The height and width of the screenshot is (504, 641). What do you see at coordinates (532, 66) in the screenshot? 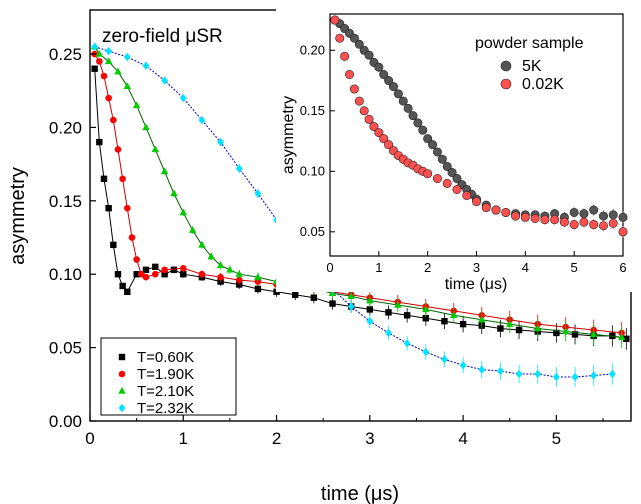
I see `inset-legend-label: 5K` at bounding box center [532, 66].